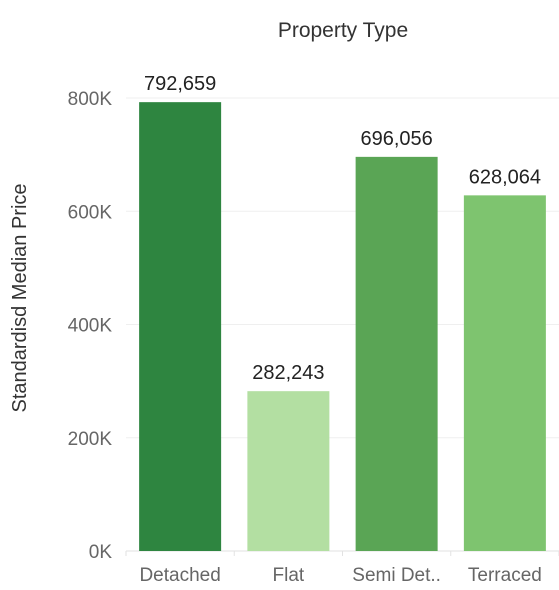  Describe the element at coordinates (90, 212) in the screenshot. I see `y-tick-label: 600K` at that location.